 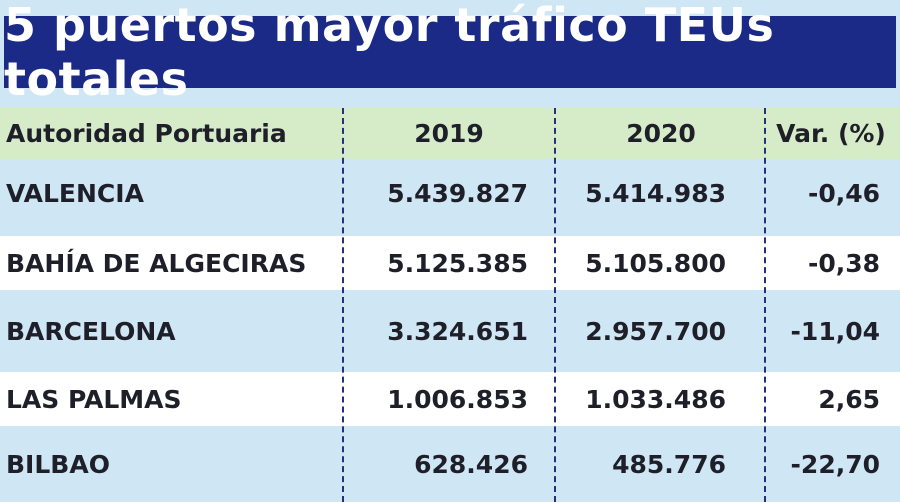 I want to click on table-cell: 485.776, so click(x=669, y=464).